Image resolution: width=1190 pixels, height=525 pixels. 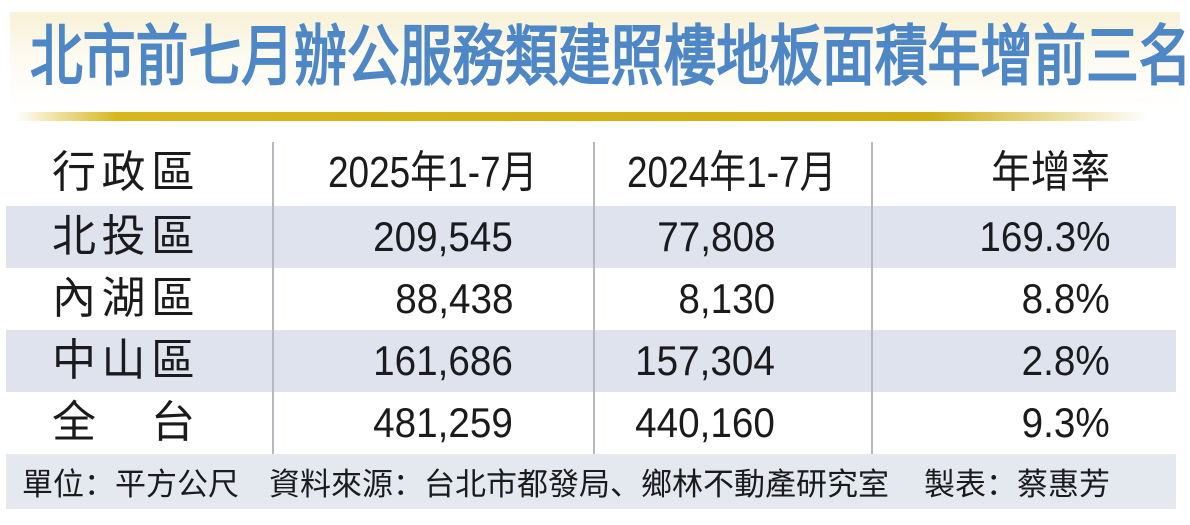 What do you see at coordinates (1065, 360) in the screenshot?
I see `yoy-value: 2.8%` at bounding box center [1065, 360].